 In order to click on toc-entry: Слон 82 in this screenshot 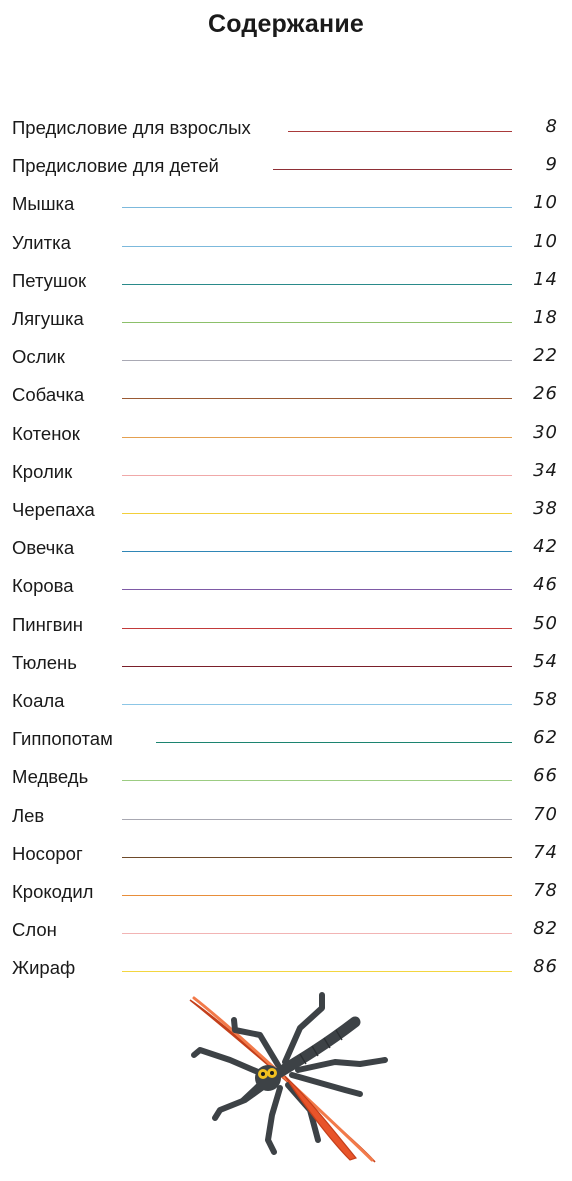, I will do `click(286, 933)`.